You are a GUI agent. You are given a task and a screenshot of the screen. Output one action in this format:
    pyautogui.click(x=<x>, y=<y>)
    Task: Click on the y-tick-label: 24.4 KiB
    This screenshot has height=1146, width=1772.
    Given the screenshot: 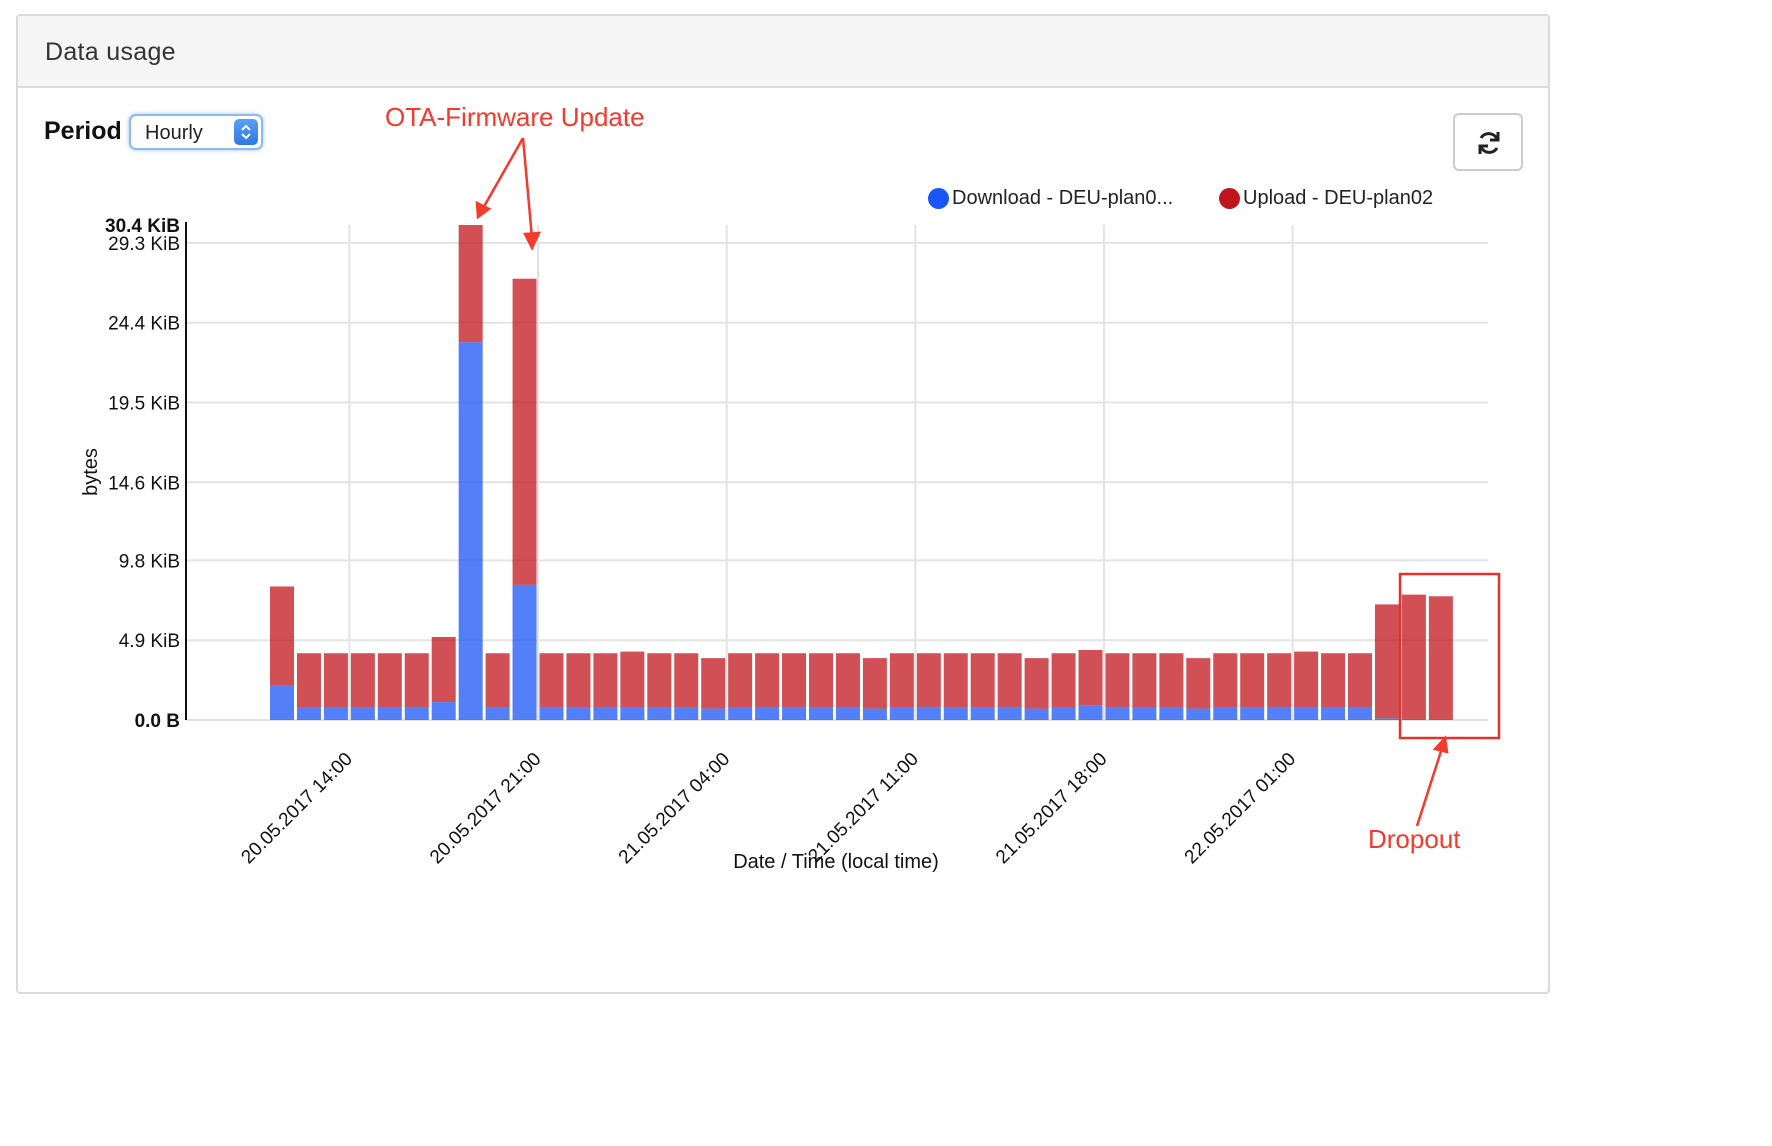 What is the action you would take?
    pyautogui.click(x=144, y=324)
    